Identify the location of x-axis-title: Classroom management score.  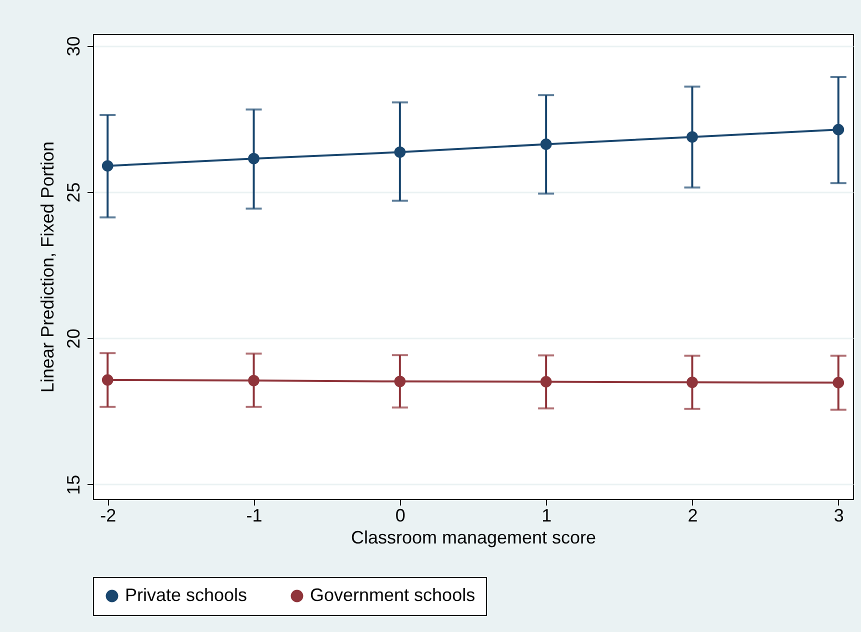
(473, 538).